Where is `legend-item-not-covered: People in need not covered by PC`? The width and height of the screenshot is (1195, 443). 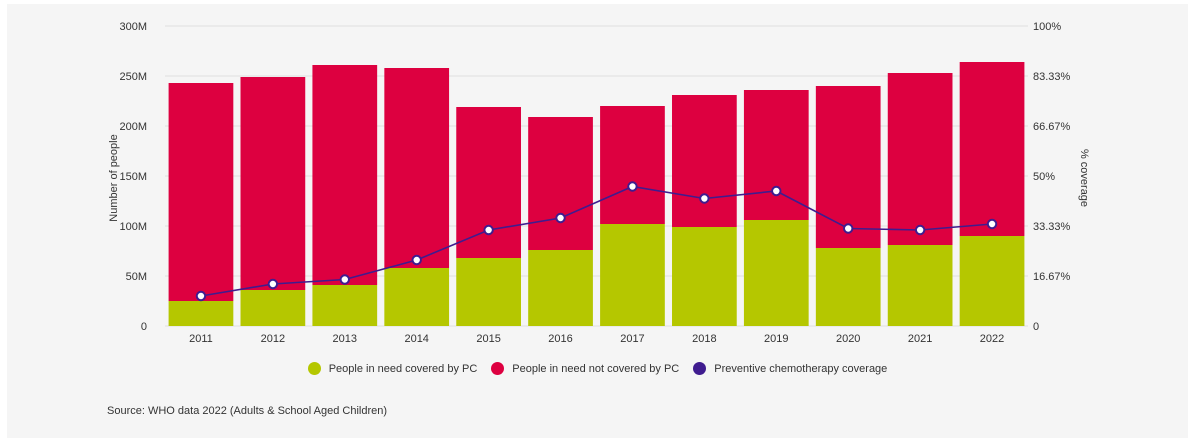
legend-item-not-covered: People in need not covered by PC is located at coordinates (585, 368).